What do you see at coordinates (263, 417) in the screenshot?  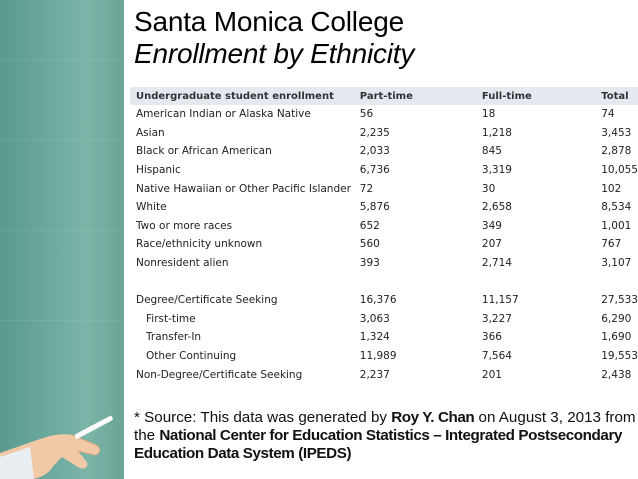 I see `source-prefix: * Source: This data was generated by` at bounding box center [263, 417].